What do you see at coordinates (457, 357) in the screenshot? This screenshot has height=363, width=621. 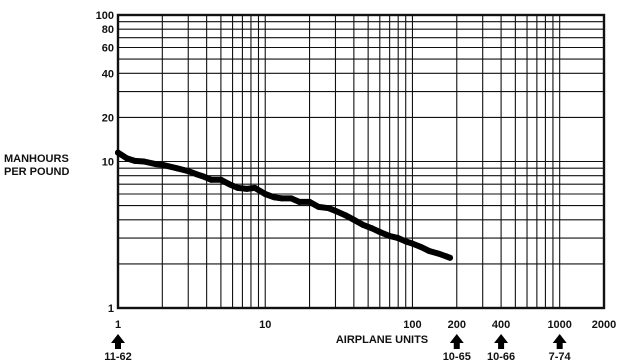 I see `milestone-date: 10-65` at bounding box center [457, 357].